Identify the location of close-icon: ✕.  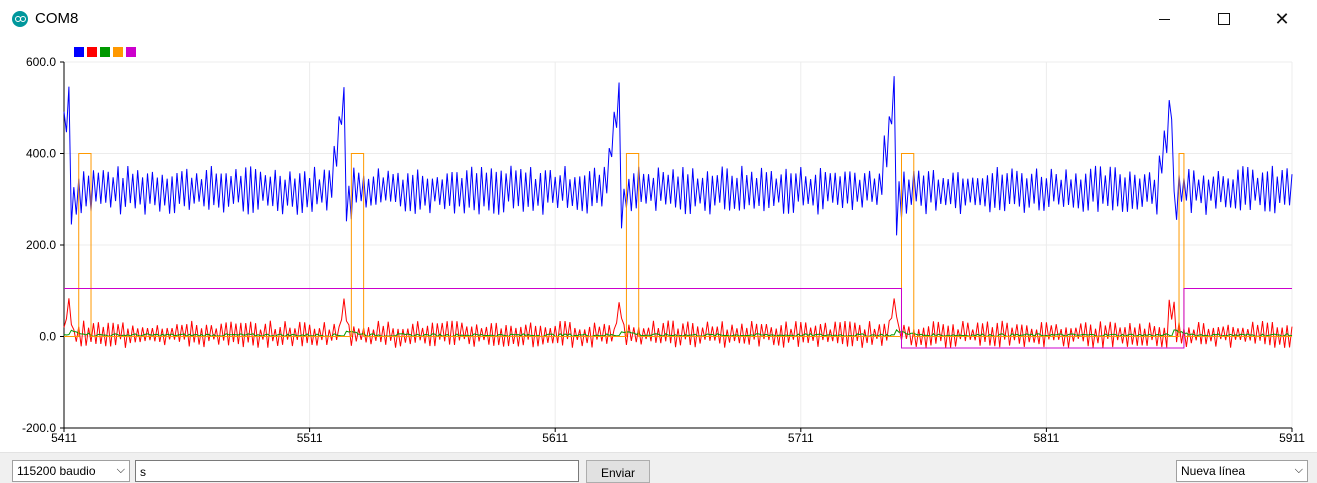
(1282, 19).